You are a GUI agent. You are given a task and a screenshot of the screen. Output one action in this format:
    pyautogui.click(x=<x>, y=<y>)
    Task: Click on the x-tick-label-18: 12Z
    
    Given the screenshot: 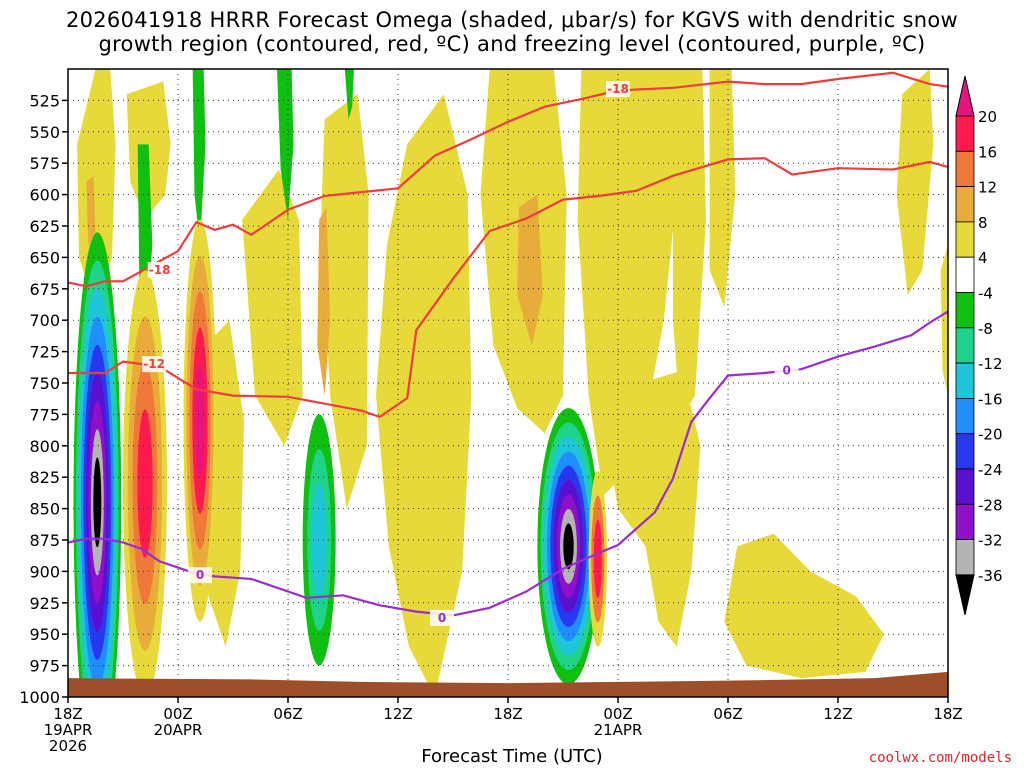 What is the action you would take?
    pyautogui.click(x=397, y=714)
    